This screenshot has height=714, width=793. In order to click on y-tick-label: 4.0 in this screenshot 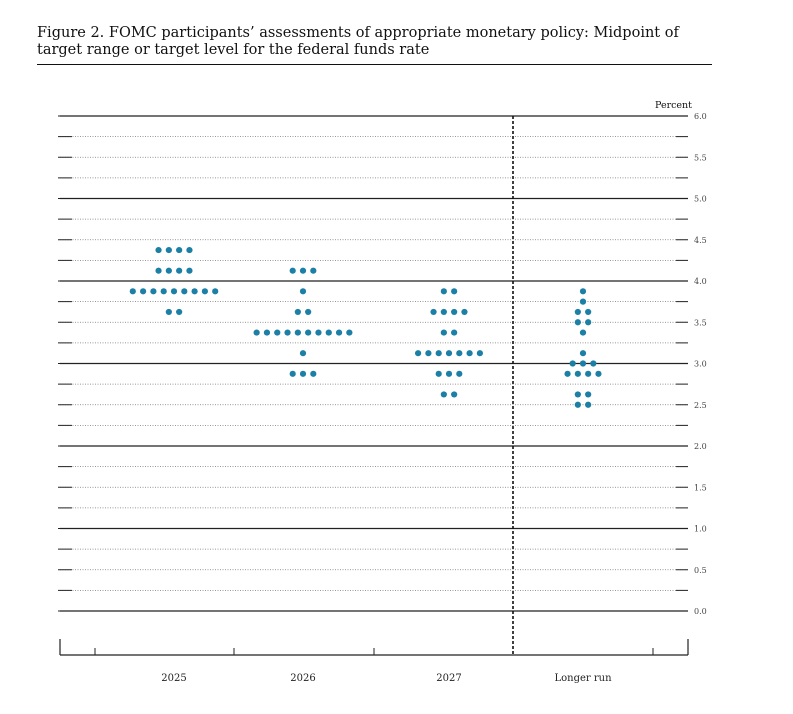, I will do `click(700, 281)`.